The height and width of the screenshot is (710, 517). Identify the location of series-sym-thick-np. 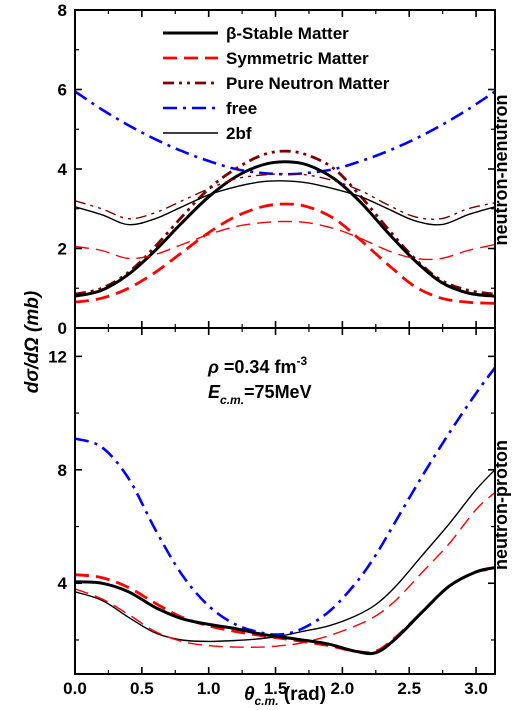
(285, 611).